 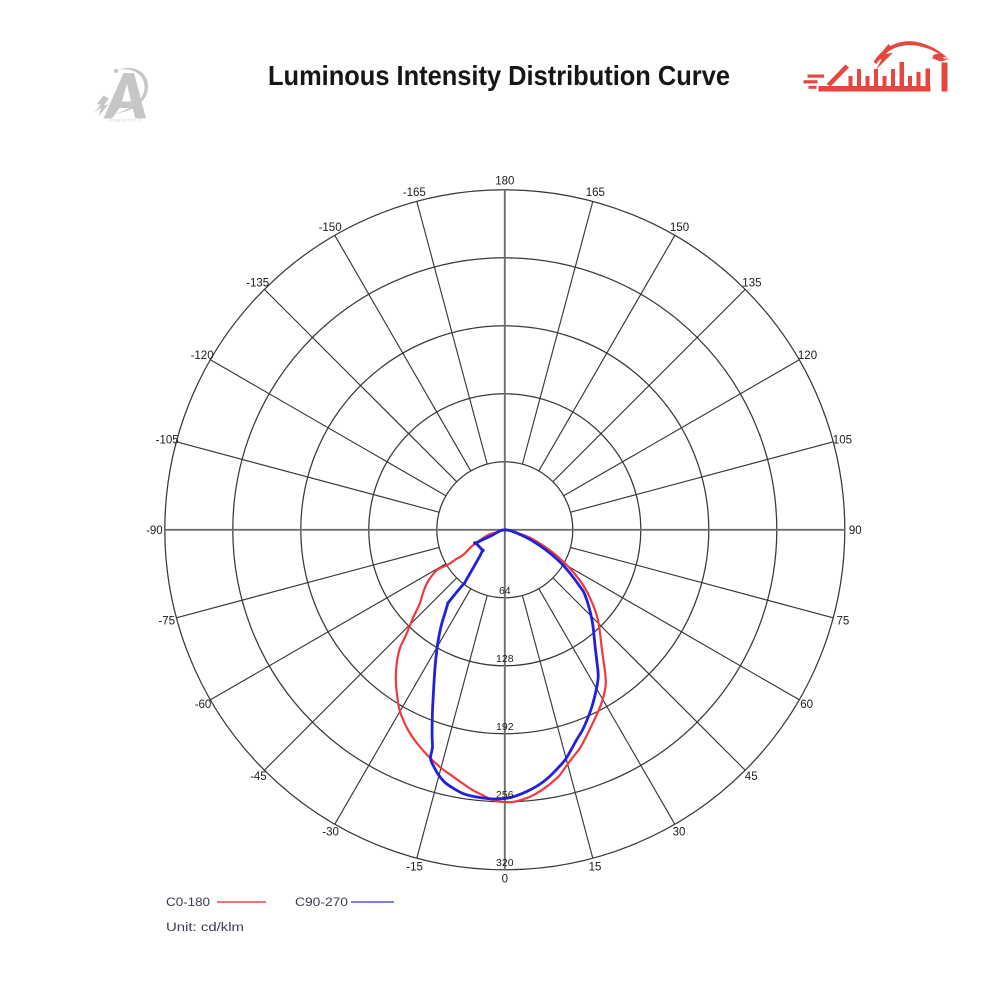 I want to click on svg-text:Luminous Intensity Distributio: Luminous Intensity Distribution Curve, so click(x=499, y=75).